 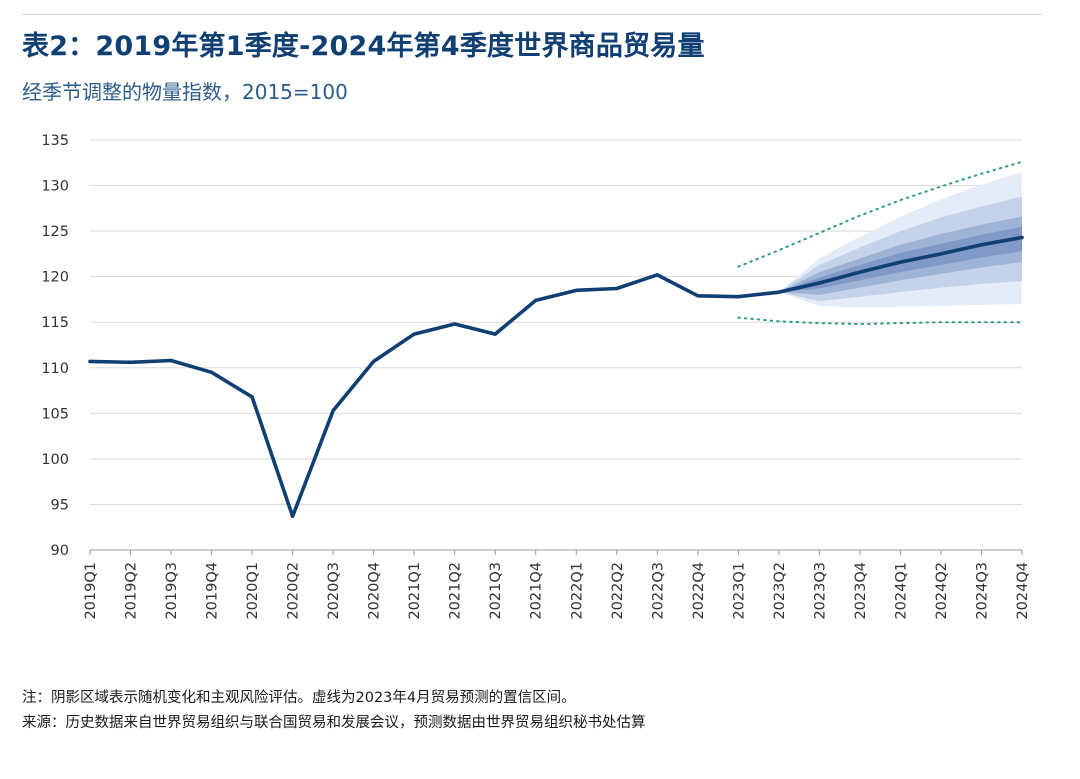 What do you see at coordinates (299, 698) in the screenshot?
I see `footnote: 注：阴影区域表示随机变化和主观风险评估。虚线为2023年4月贸易预测的置信区间。` at bounding box center [299, 698].